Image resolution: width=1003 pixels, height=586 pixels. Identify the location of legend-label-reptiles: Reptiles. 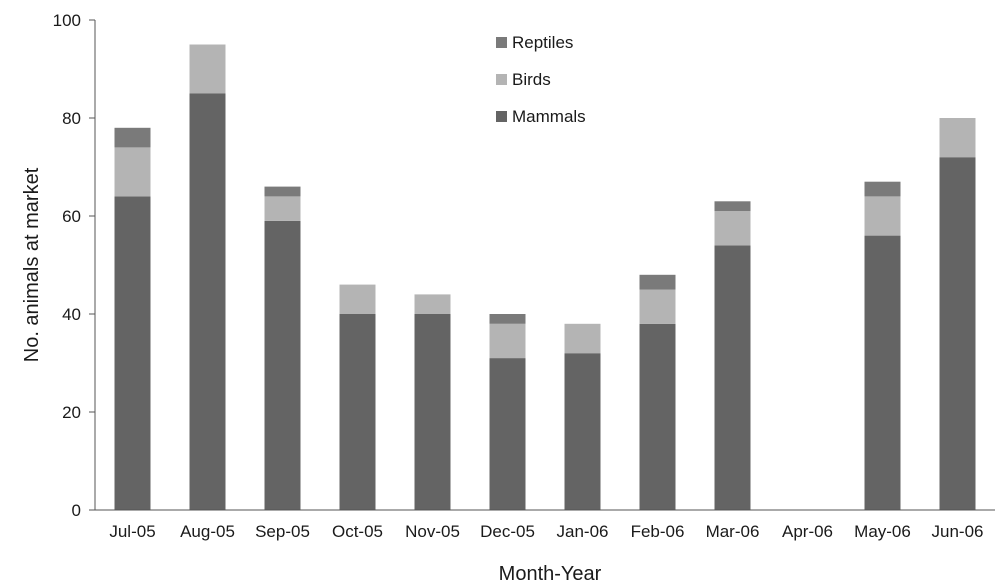
(542, 42).